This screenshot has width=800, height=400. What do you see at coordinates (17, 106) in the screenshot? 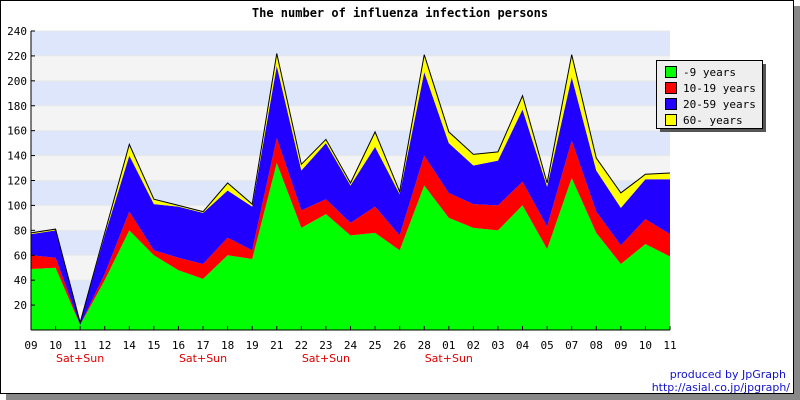
I see `y-tick-label: 180` at bounding box center [17, 106].